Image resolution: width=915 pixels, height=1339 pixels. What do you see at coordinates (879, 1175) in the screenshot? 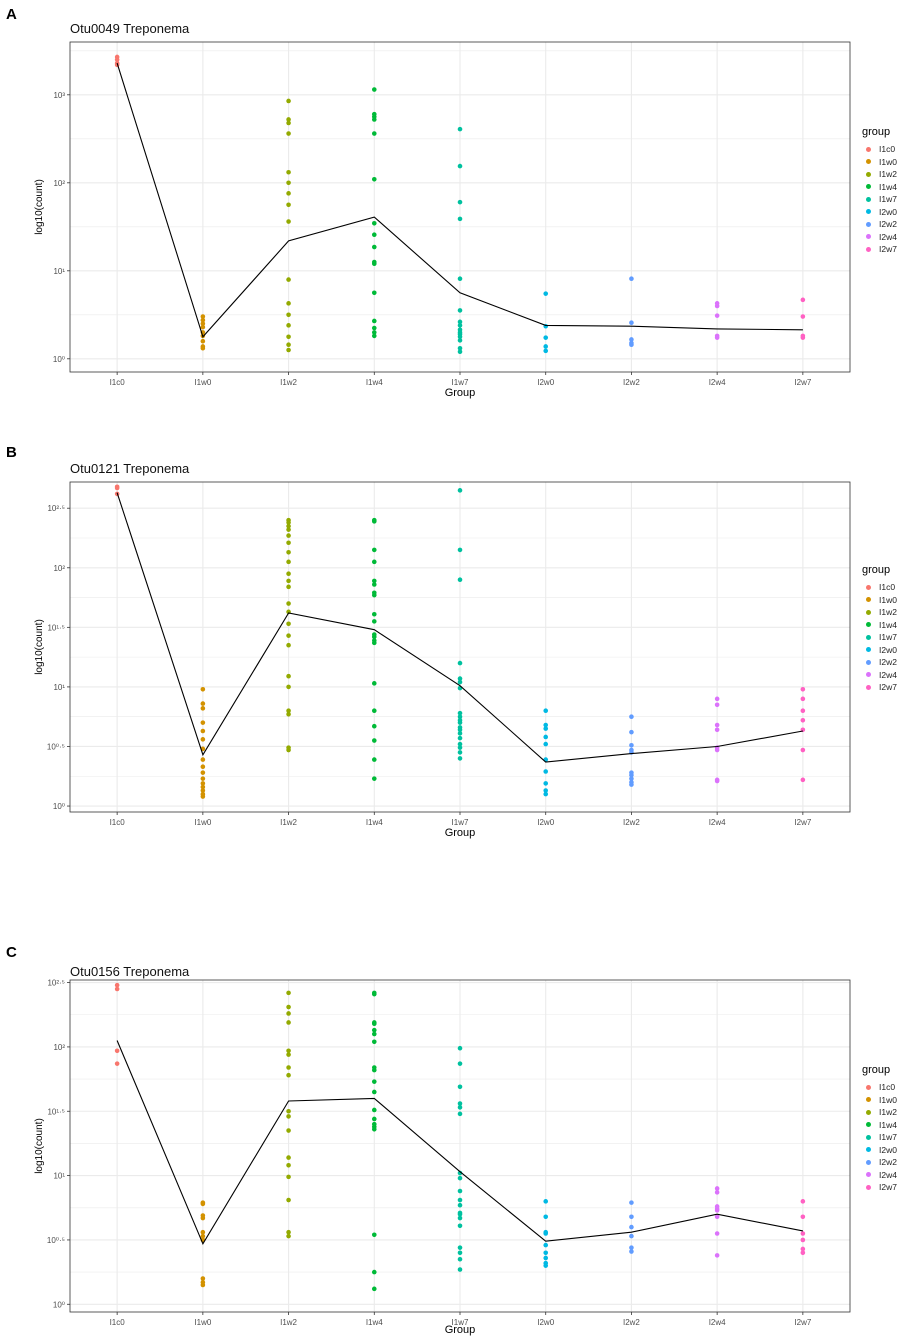
I see `legend-item: I2w4` at bounding box center [879, 1175].